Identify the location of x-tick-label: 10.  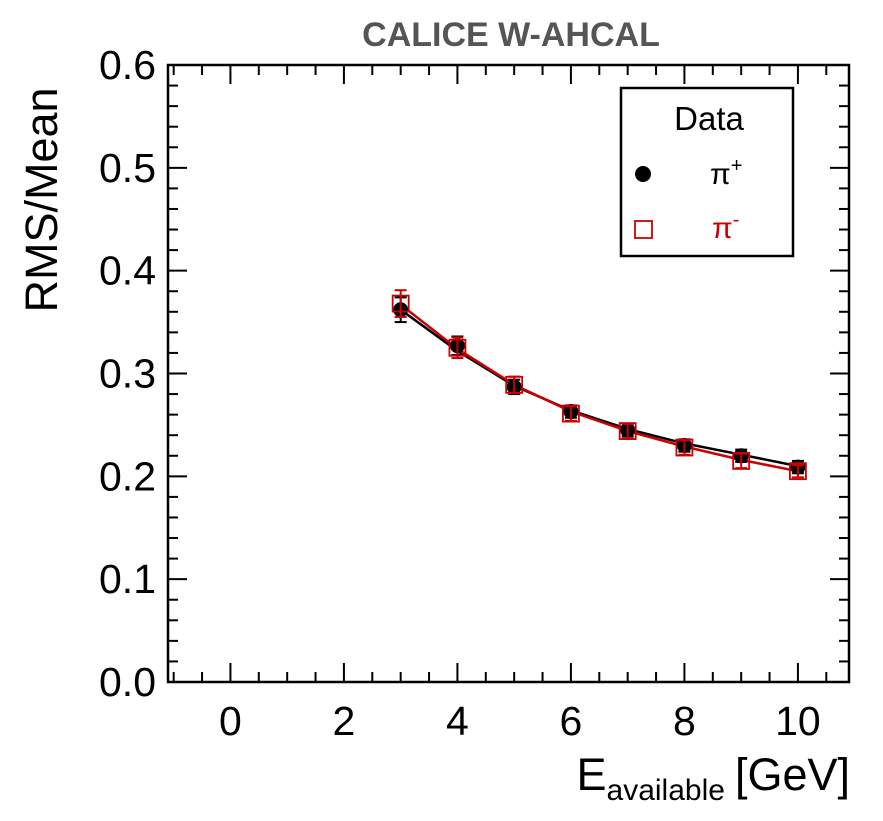
(798, 721).